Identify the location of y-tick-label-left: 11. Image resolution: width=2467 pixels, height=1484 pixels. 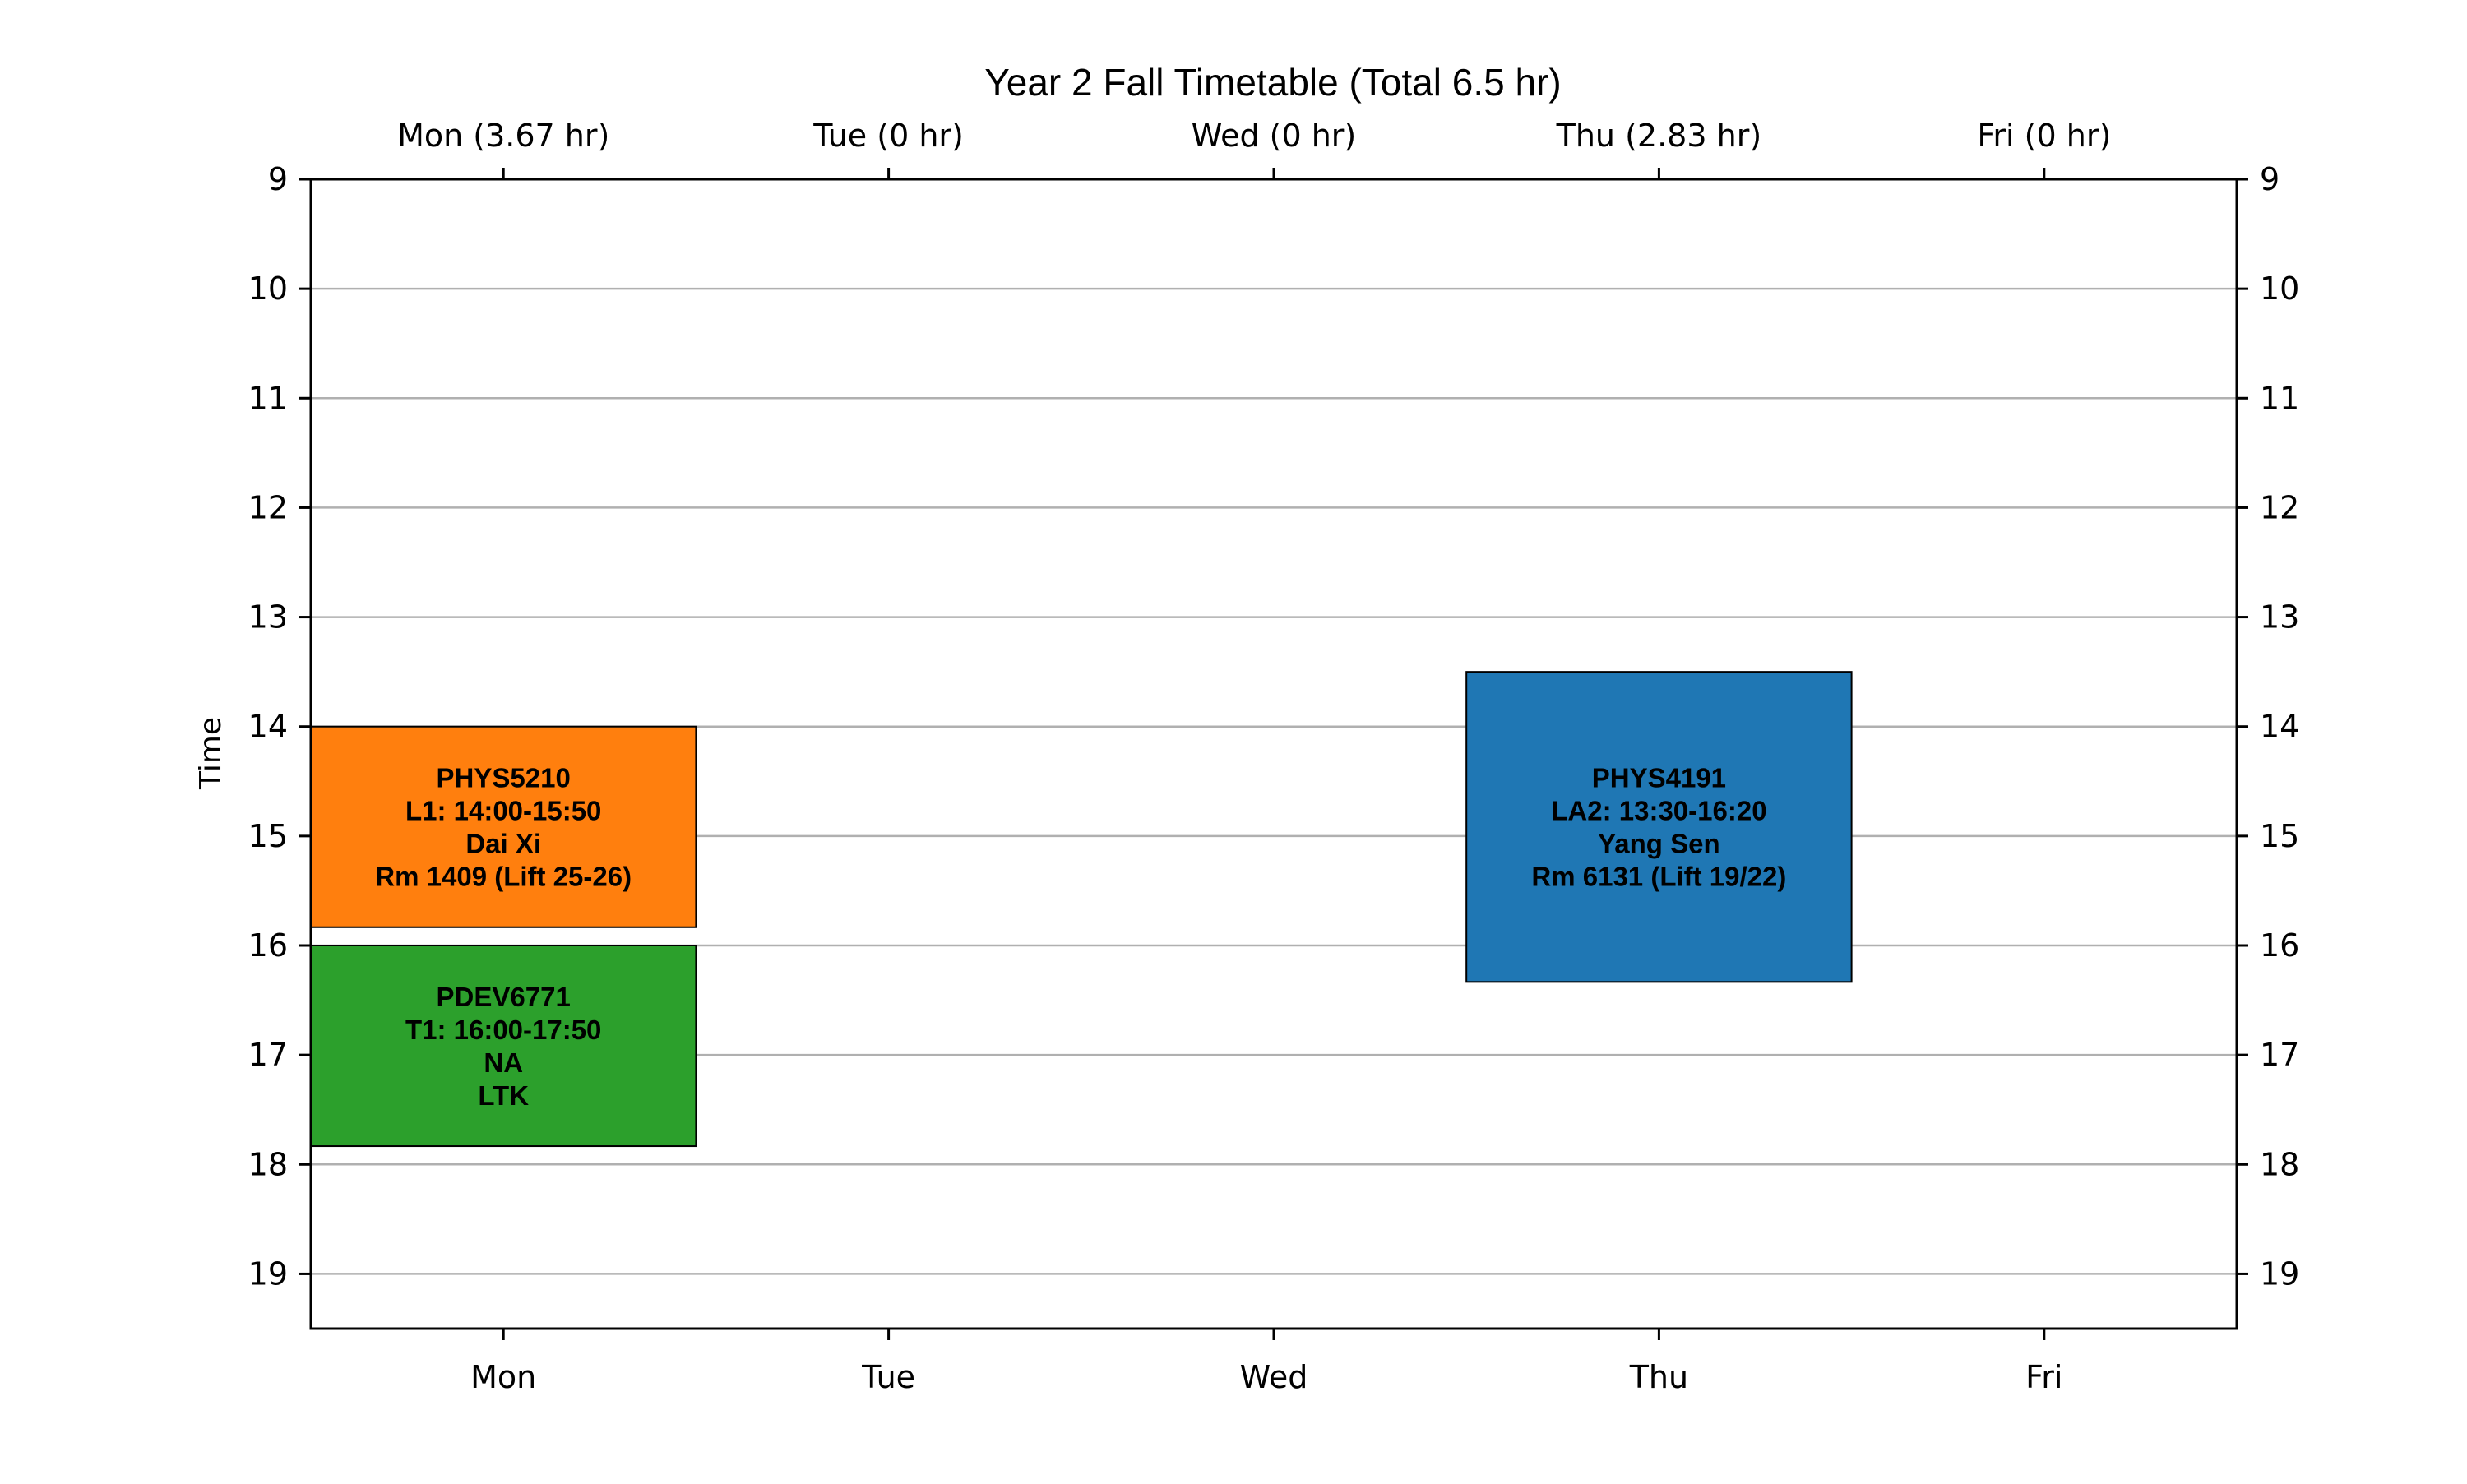
(268, 398).